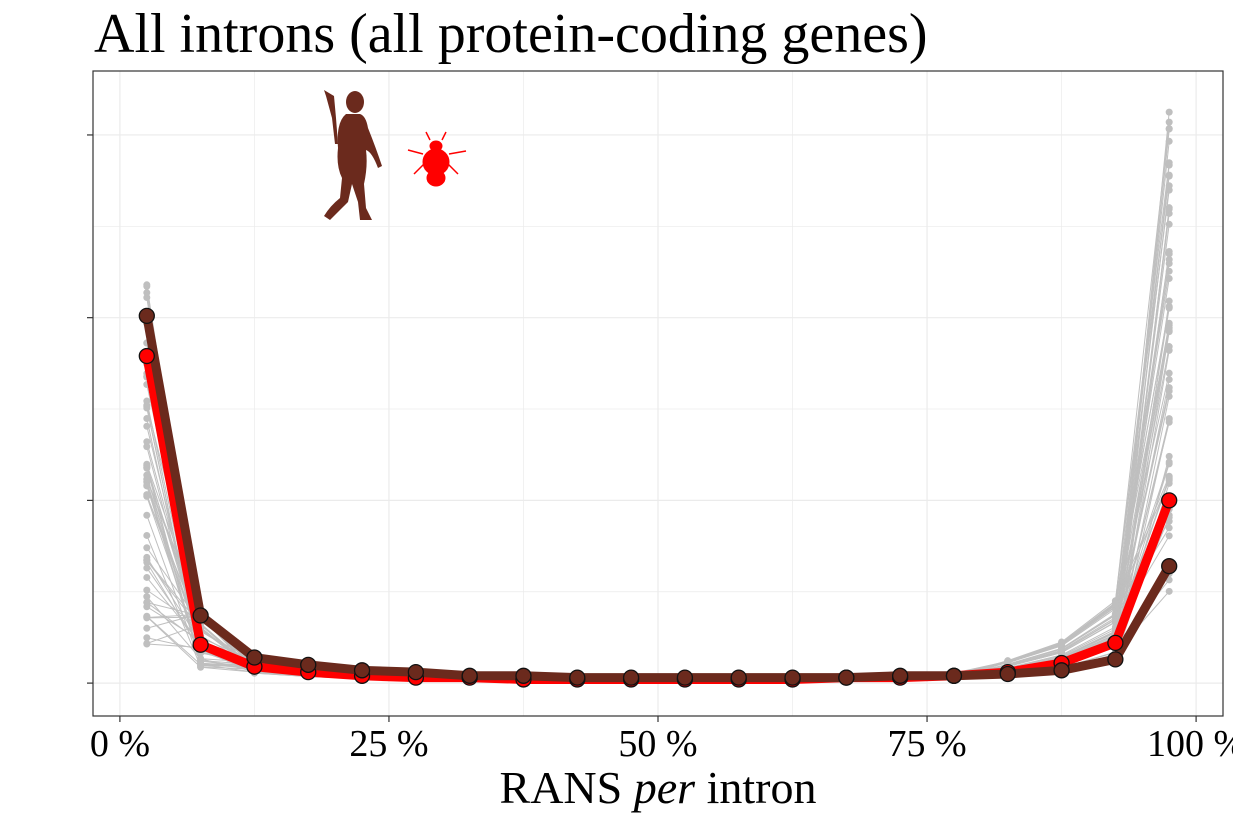 This screenshot has width=1233, height=833. What do you see at coordinates (658, 787) in the screenshot?
I see `x-axis-title: RANS per intron` at bounding box center [658, 787].